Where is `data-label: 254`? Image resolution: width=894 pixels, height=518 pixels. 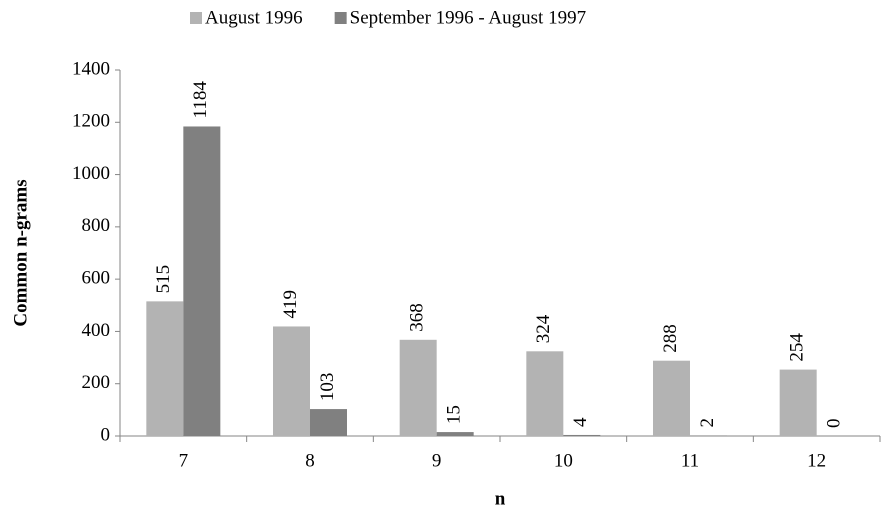 data-label: 254 is located at coordinates (797, 347).